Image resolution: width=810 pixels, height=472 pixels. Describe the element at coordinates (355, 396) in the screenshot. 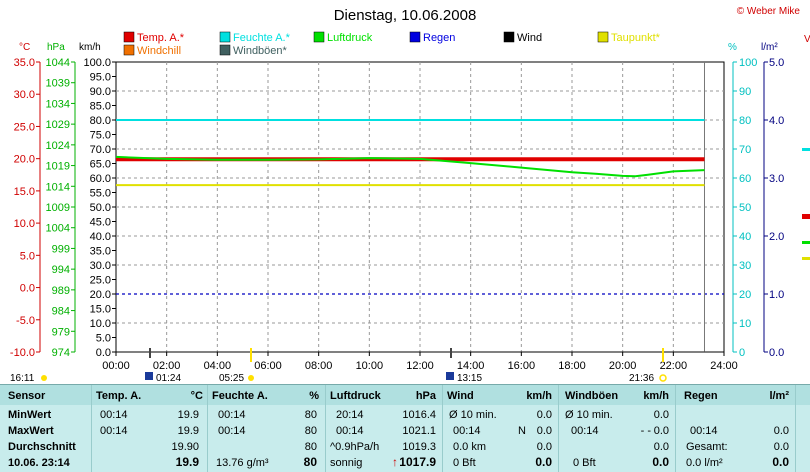

I see `press-header: Luftdruck` at that location.